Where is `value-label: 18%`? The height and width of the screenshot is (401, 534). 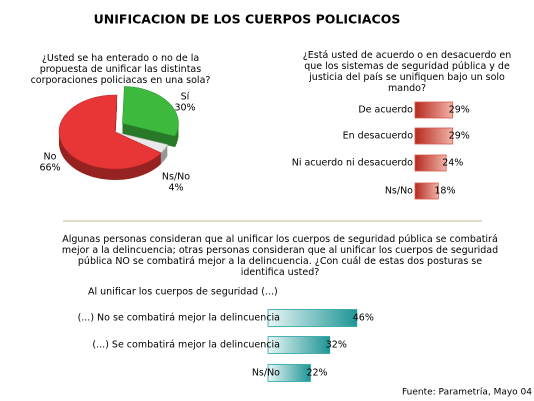
value-label: 18% is located at coordinates (444, 191).